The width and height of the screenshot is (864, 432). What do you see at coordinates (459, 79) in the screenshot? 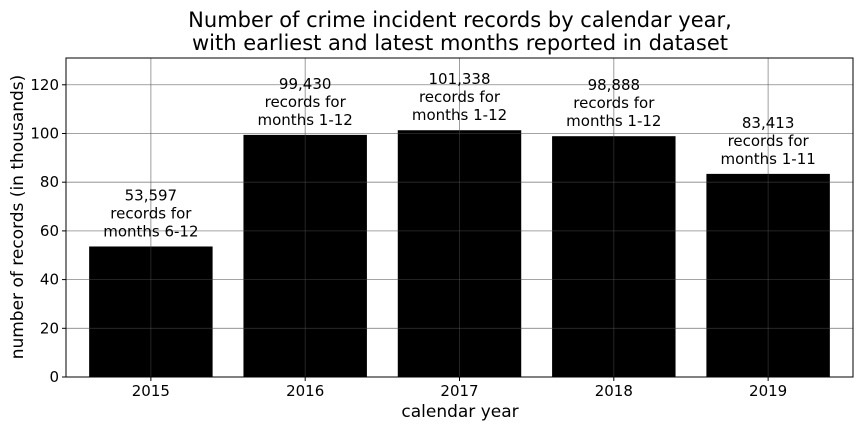
I see `bar-data-label: 101,338` at bounding box center [459, 79].